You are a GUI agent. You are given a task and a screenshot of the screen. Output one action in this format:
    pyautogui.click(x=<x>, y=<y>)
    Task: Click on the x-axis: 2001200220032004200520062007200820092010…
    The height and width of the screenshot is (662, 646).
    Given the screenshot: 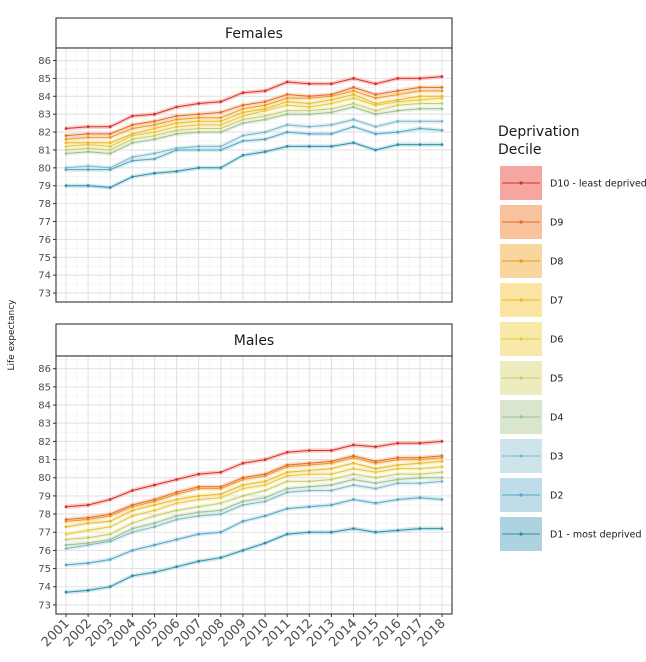 What is the action you would take?
    pyautogui.click(x=244, y=632)
    